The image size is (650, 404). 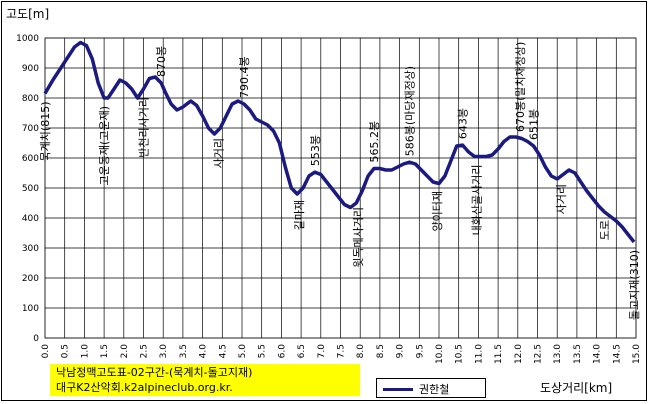 I want to click on y-tick-label: 300, so click(x=30, y=249).